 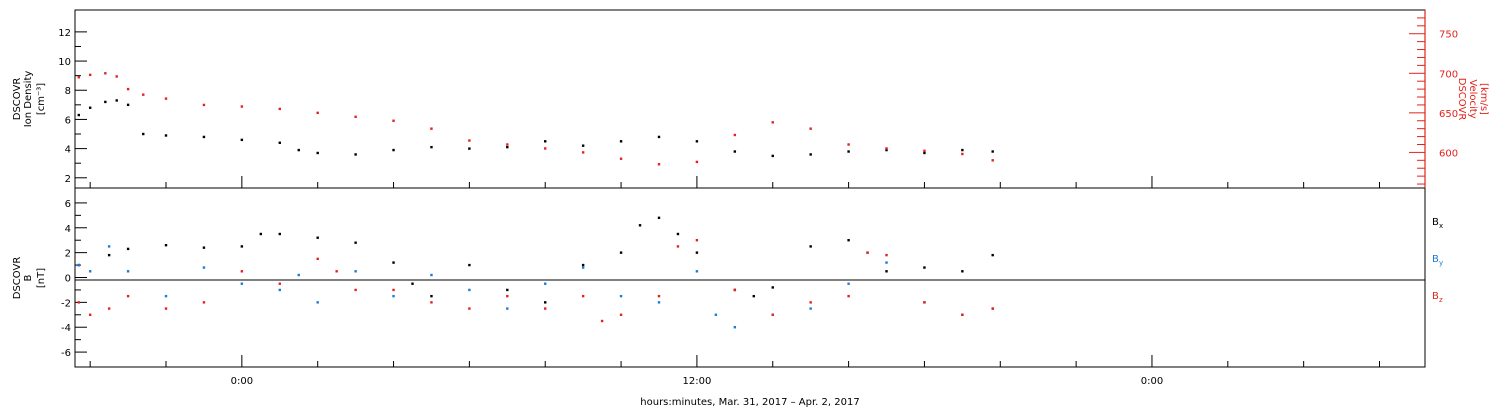 I want to click on b-ylabel-line3: [nT], so click(x=41, y=278).